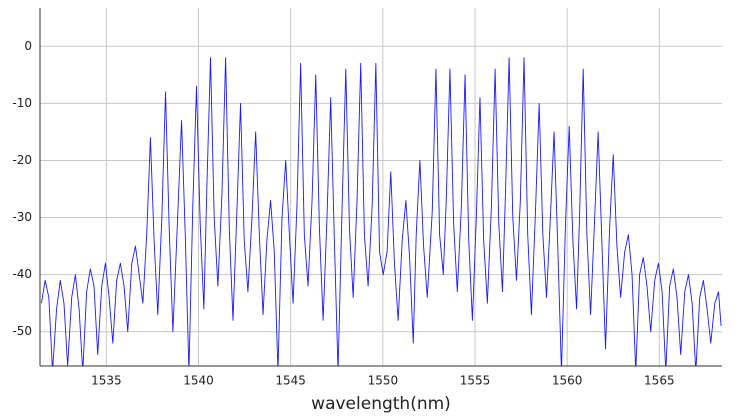 The image size is (739, 418). I want to click on x-tick-label: 1535, so click(106, 381).